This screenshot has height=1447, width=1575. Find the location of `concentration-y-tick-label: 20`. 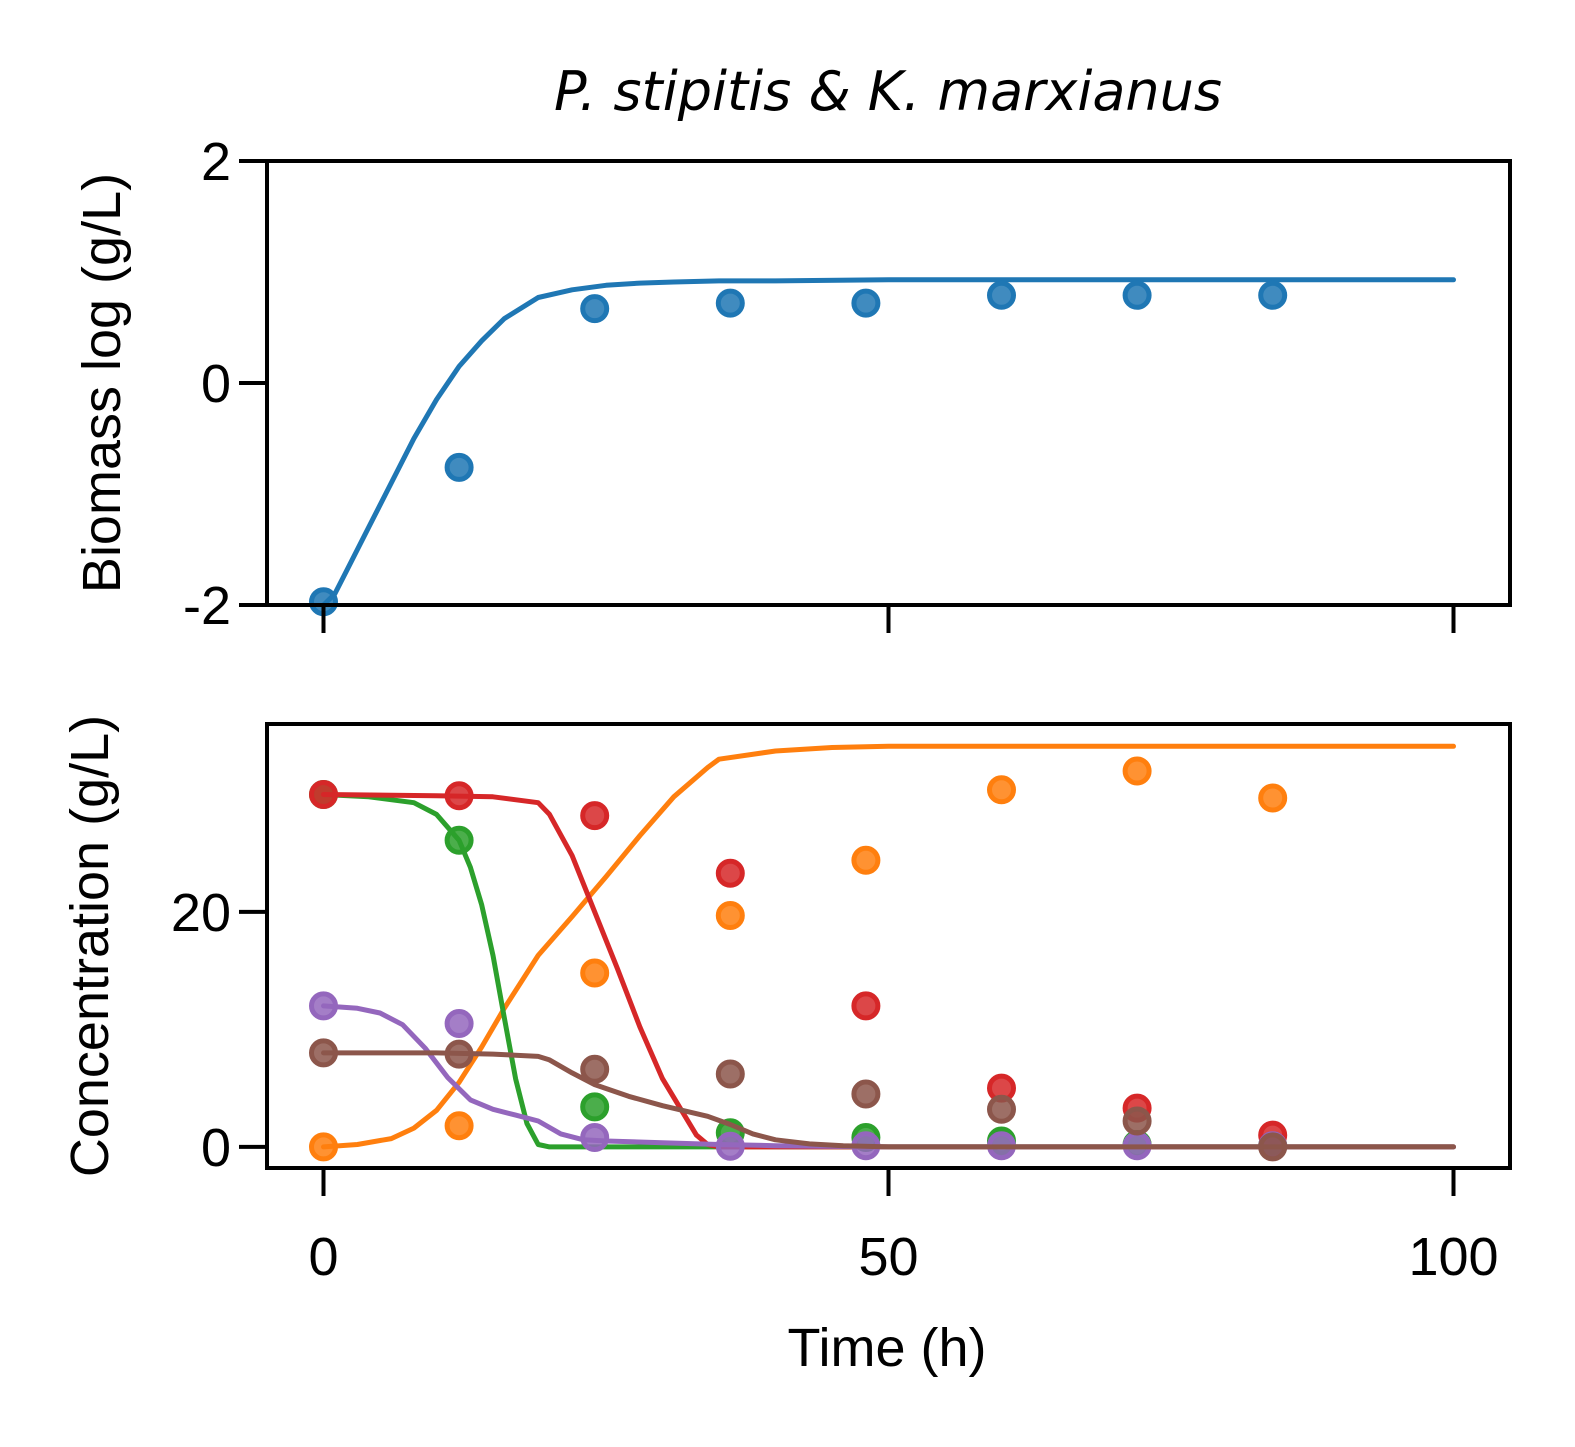

concentration-y-tick-label: 20 is located at coordinates (201, 913).